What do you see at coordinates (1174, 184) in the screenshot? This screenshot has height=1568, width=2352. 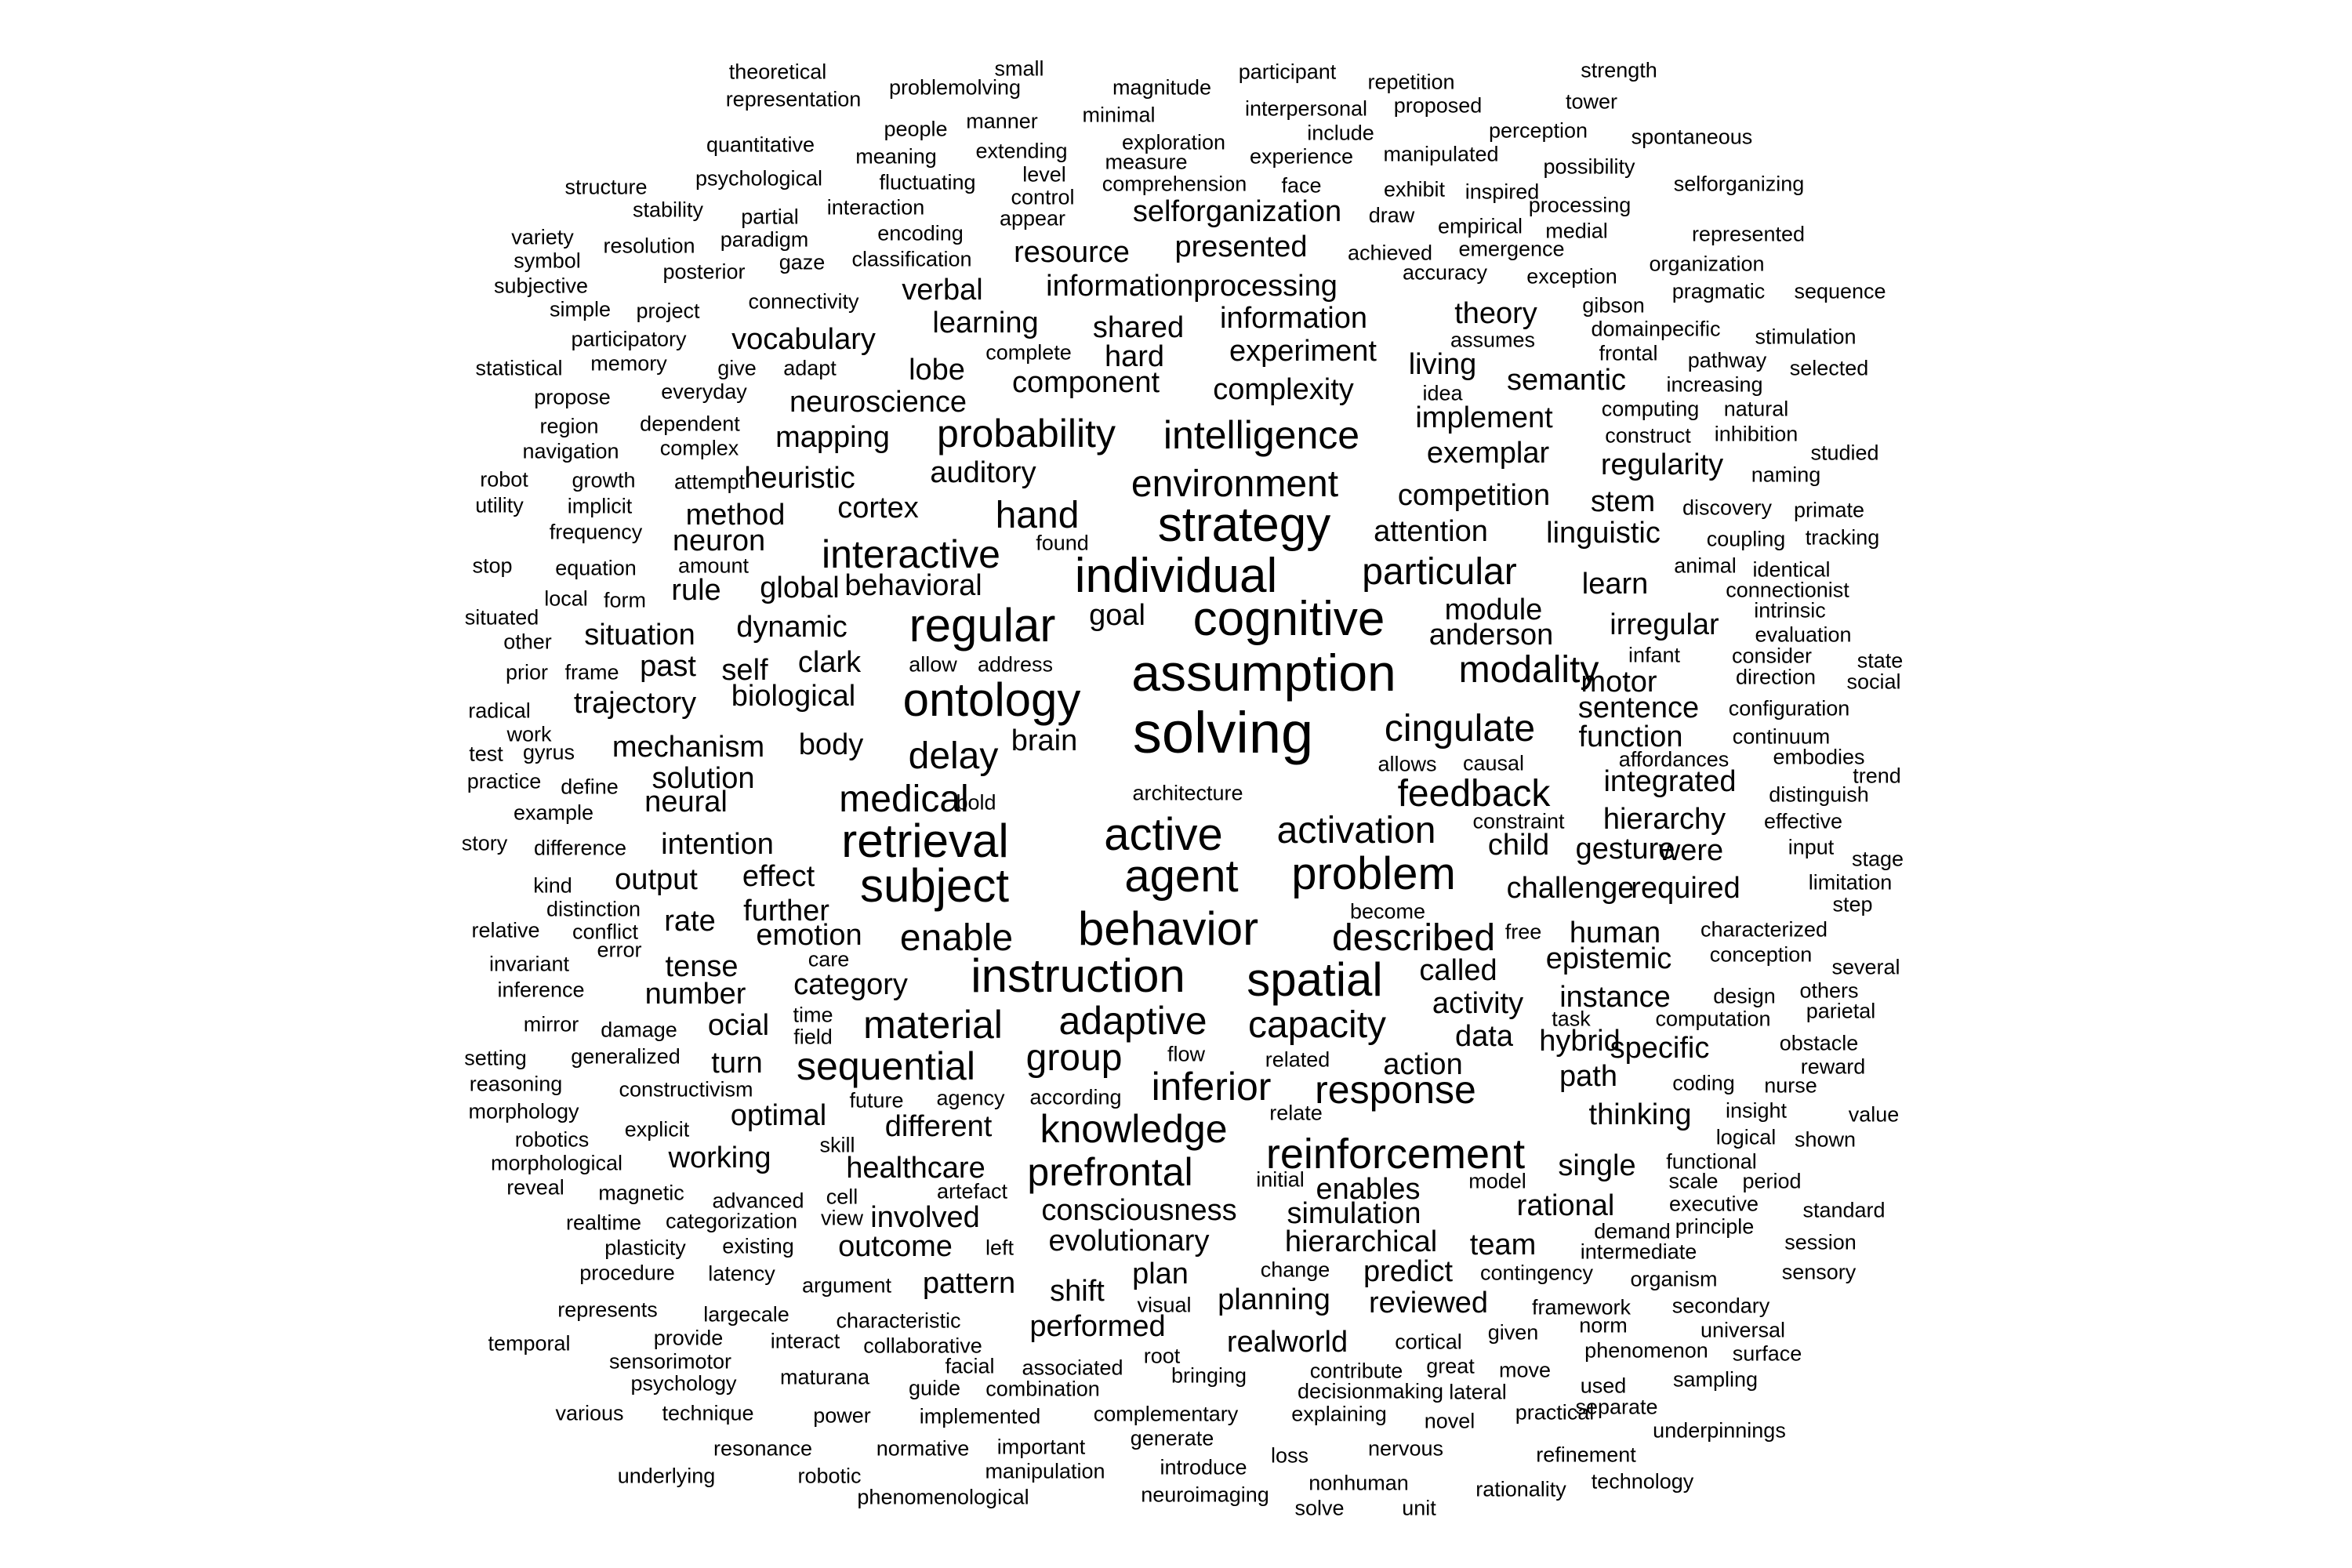 I see `word-comprehension: comprehension` at bounding box center [1174, 184].